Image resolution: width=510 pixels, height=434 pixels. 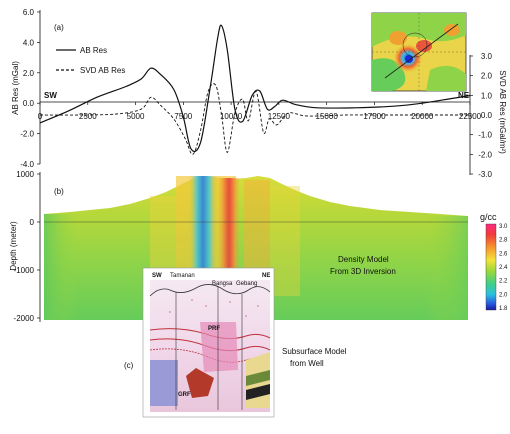 I want to click on panel-a-left-axis-title: AB Res (mGal), so click(x=15, y=88).